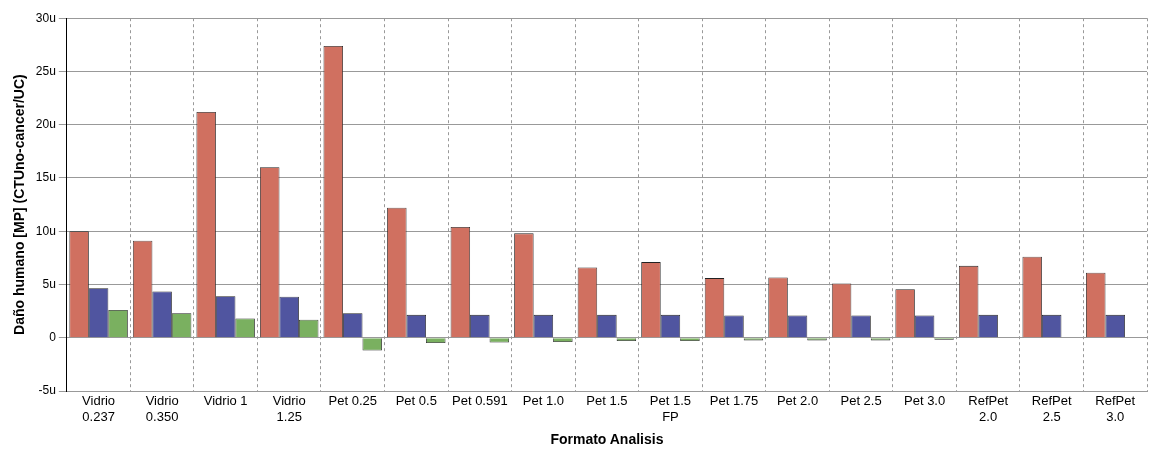 This screenshot has height=461, width=1161. Describe the element at coordinates (988, 408) in the screenshot. I see `x-tick-label: RefPet 2.0` at that location.